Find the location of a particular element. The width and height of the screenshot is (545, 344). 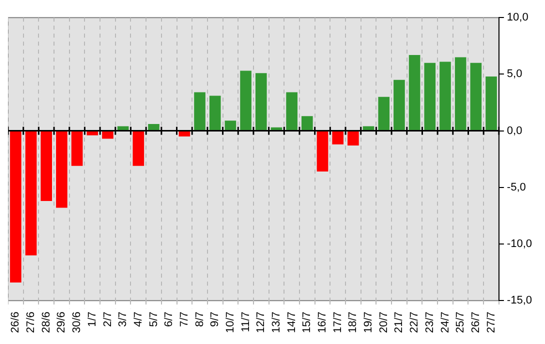

x-tick-label: 6/7 is located at coordinates (169, 319).